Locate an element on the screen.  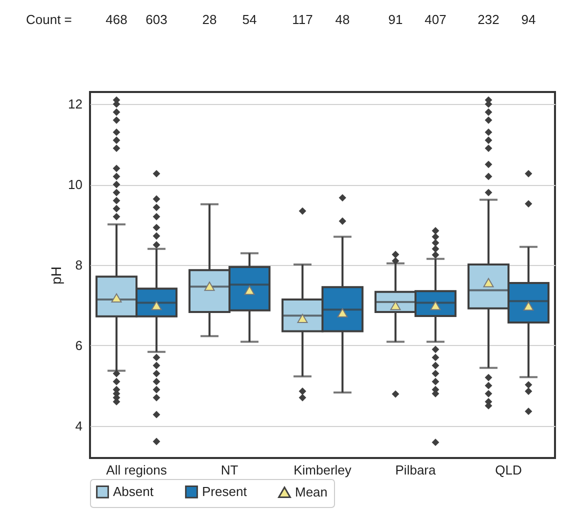
text: Count = is located at coordinates (49, 19).